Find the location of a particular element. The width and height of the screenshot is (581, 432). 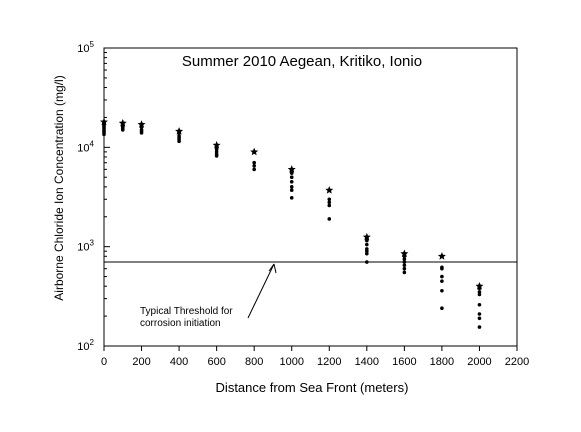

x-axis-label: Distance from Sea Front (meters) is located at coordinates (312, 387).